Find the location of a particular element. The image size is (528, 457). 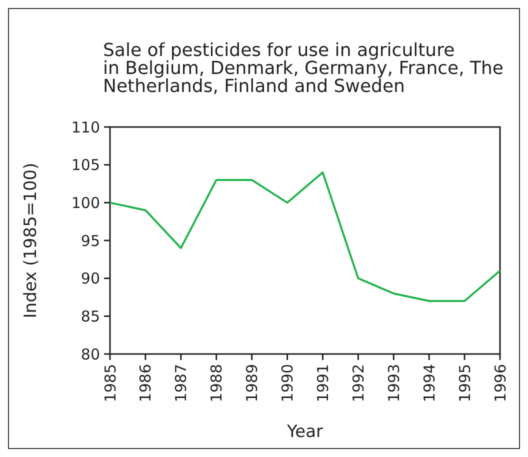

y-tick-label: 100 is located at coordinates (85, 203).